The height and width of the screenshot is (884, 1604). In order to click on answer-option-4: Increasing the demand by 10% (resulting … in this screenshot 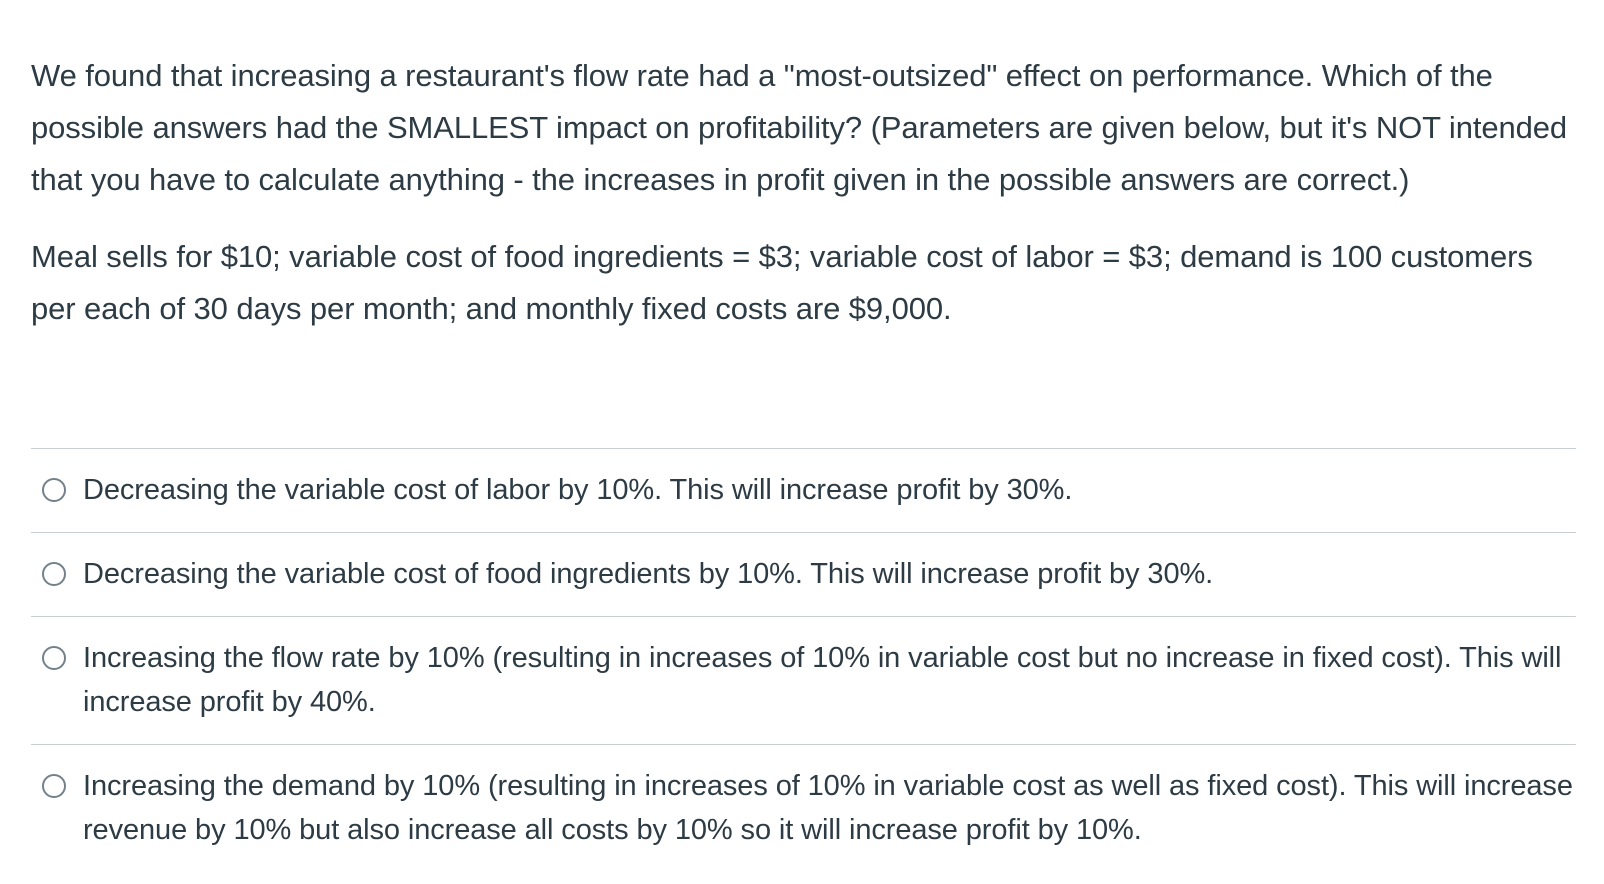, I will do `click(803, 808)`.